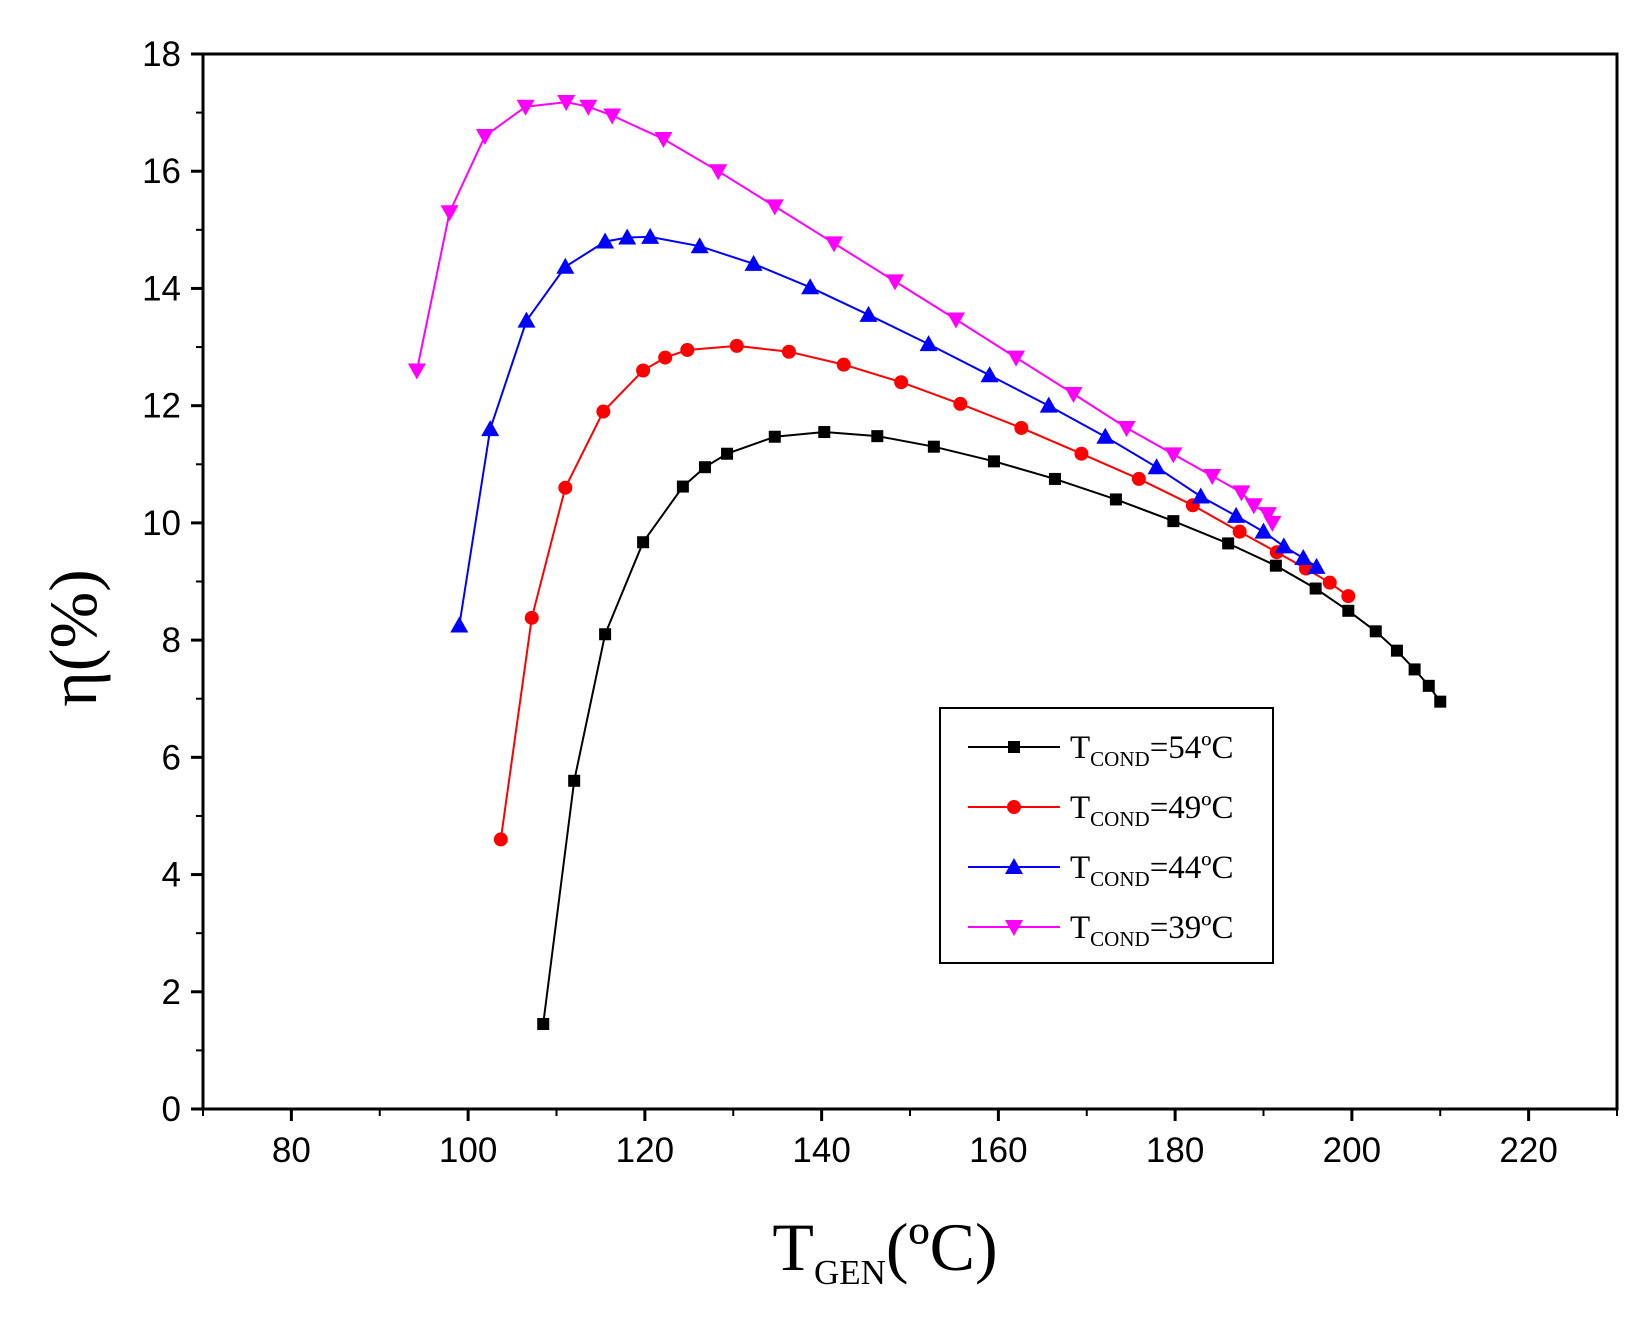 This screenshot has height=1321, width=1647. Describe the element at coordinates (73, 638) in the screenshot. I see `y-axis-title: η(%)` at that location.